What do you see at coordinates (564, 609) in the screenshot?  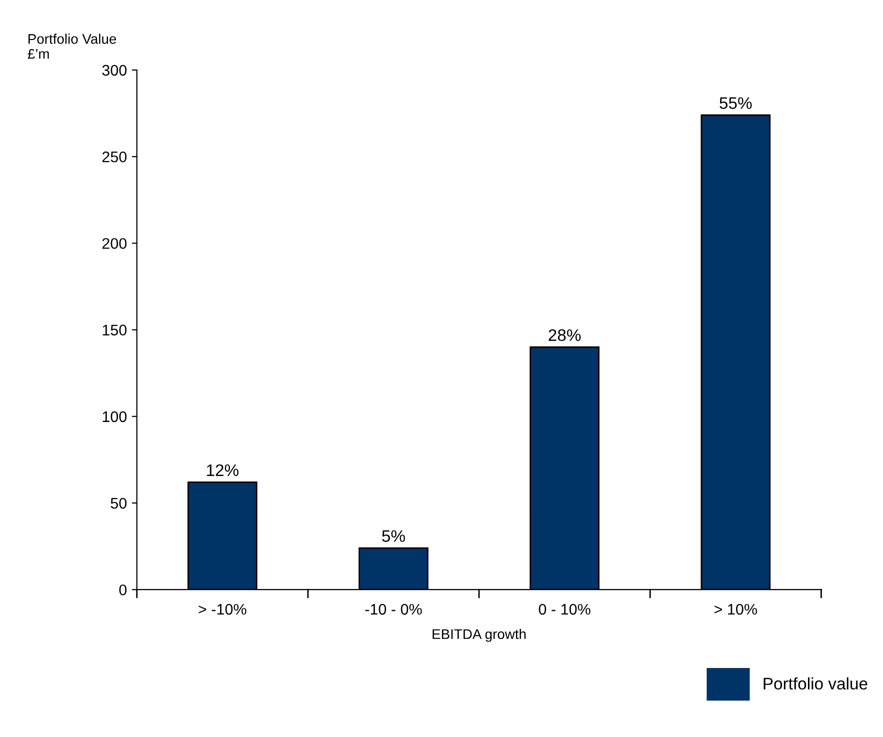 I see `x-tick-label: 0 - 10%` at bounding box center [564, 609].